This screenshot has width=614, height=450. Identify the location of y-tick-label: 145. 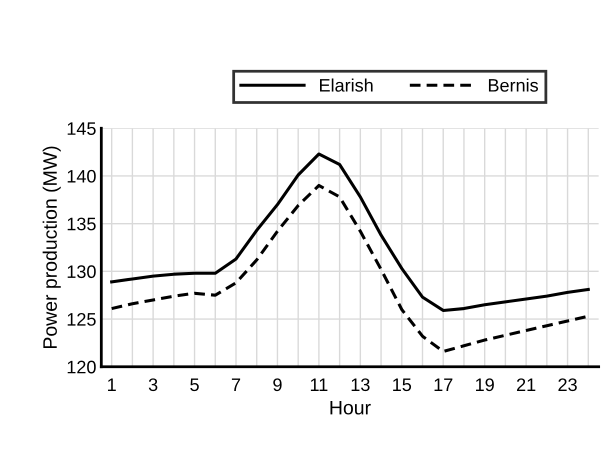
(82, 128).